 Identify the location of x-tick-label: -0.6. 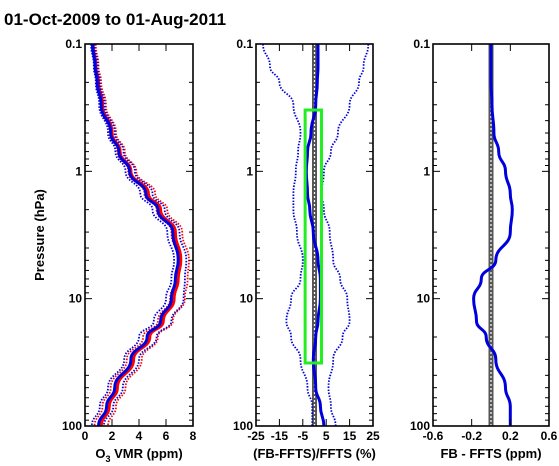
(433, 436).